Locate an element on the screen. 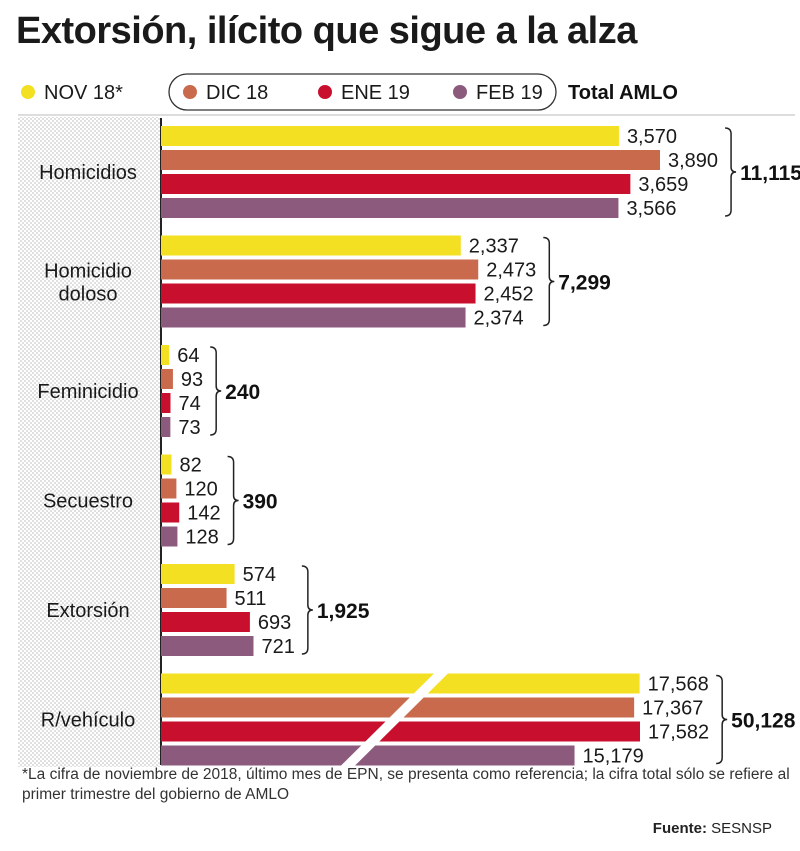  bar-value-label: 17,367 is located at coordinates (672, 709).